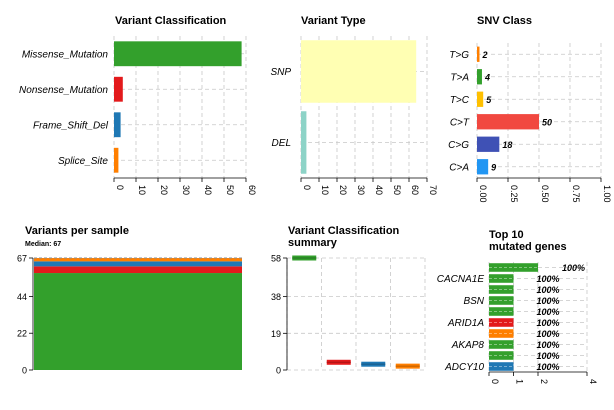 The width and height of the screenshot is (614, 410). Describe the element at coordinates (487, 77) in the screenshot. I see `bar-value-label: 4` at that location.